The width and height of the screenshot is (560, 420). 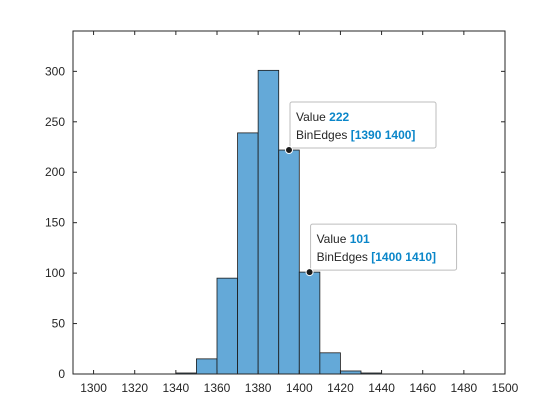 What do you see at coordinates (340, 388) in the screenshot?
I see `x-tick-label-6: 1420` at bounding box center [340, 388].